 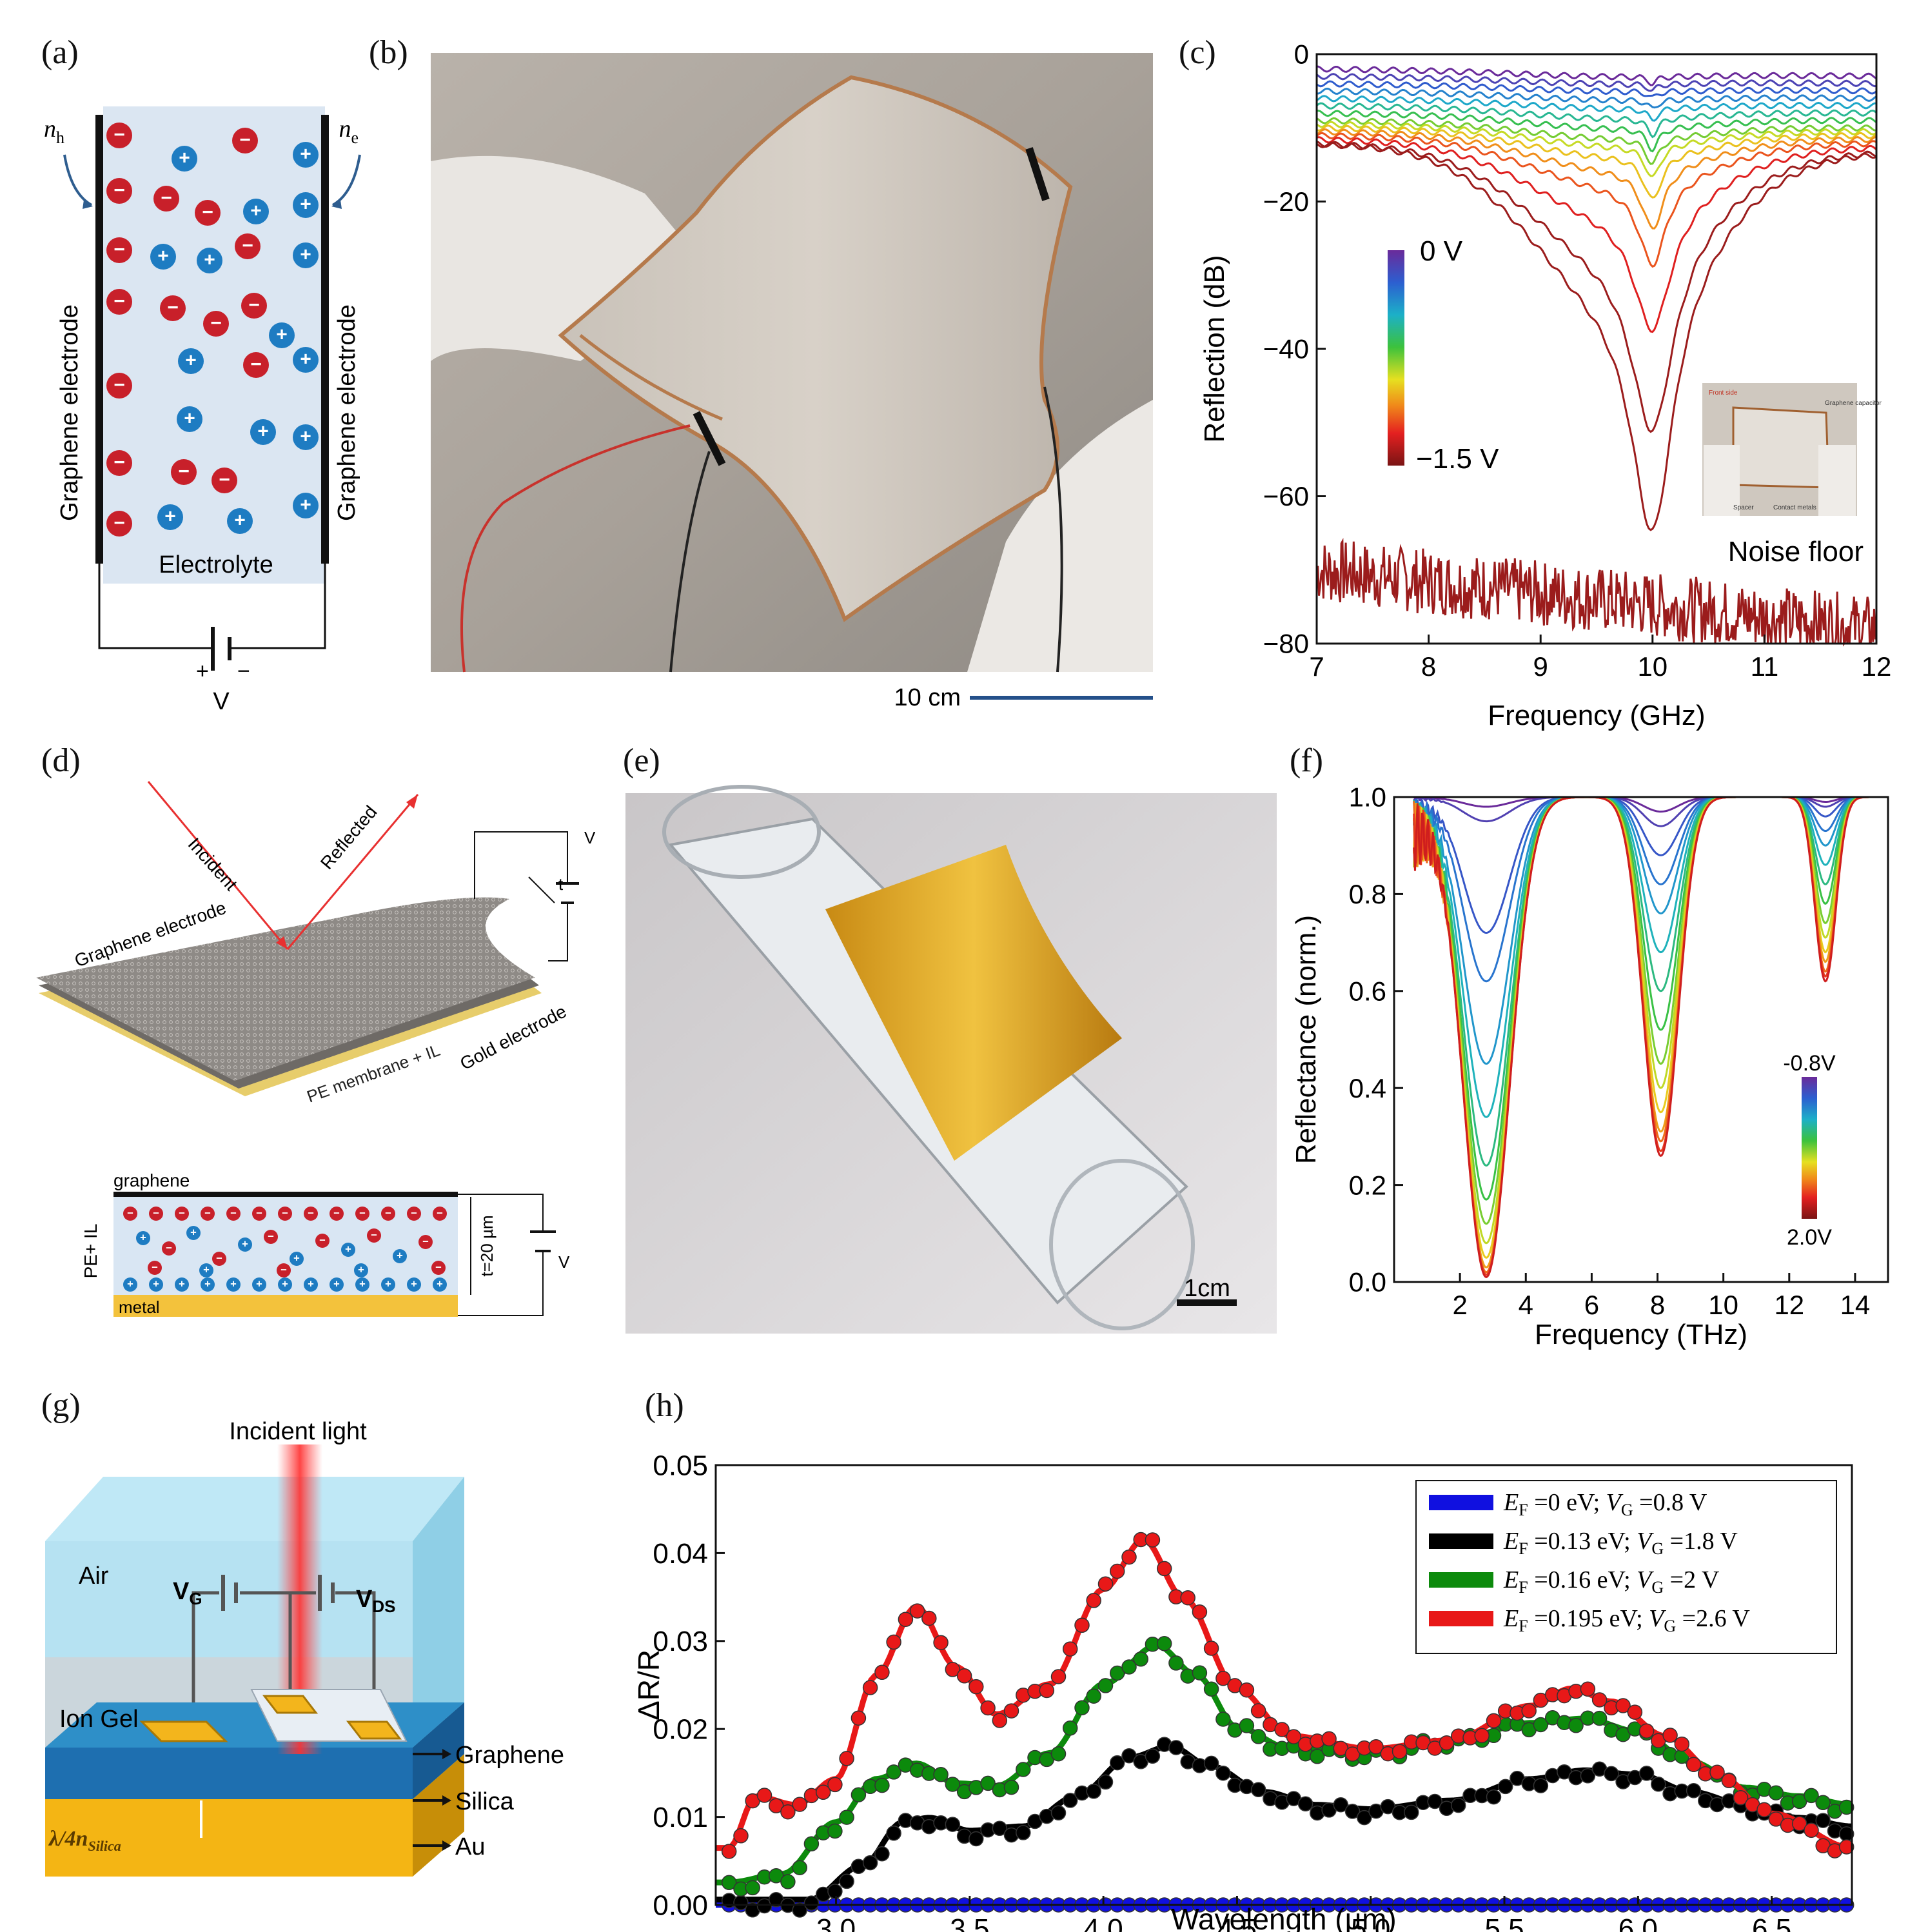 What do you see at coordinates (1722, 480) in the screenshot?
I see `inset-hand-left` at bounding box center [1722, 480].